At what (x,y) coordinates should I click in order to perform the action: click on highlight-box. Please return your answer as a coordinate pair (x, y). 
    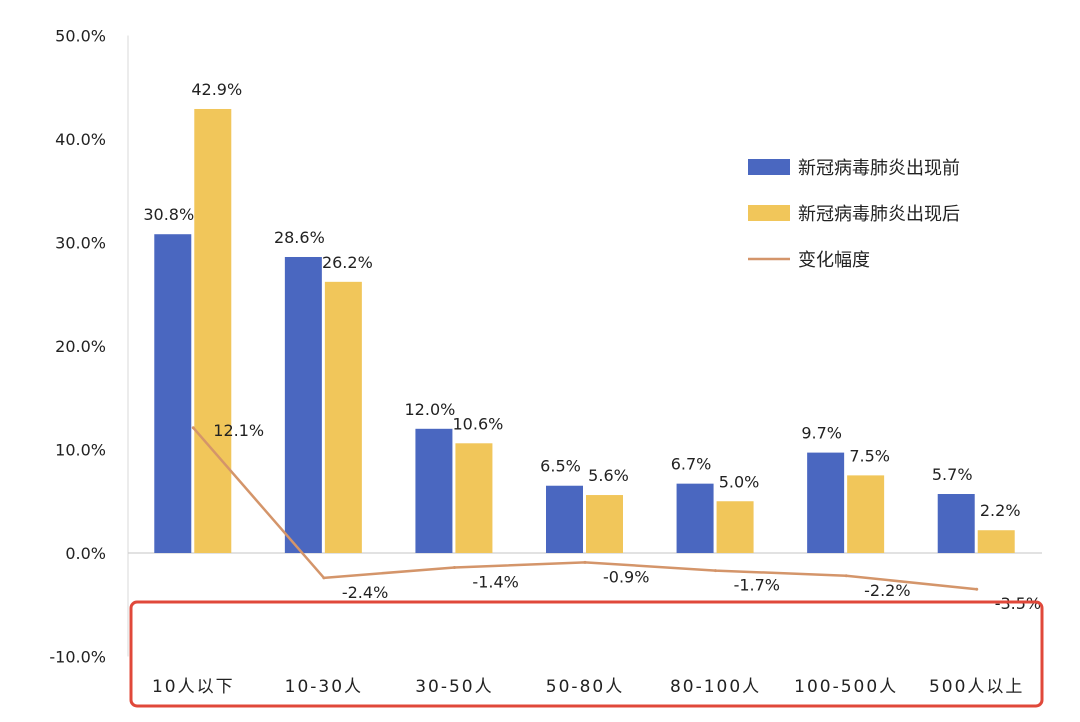
    Looking at the image, I should click on (586, 654).